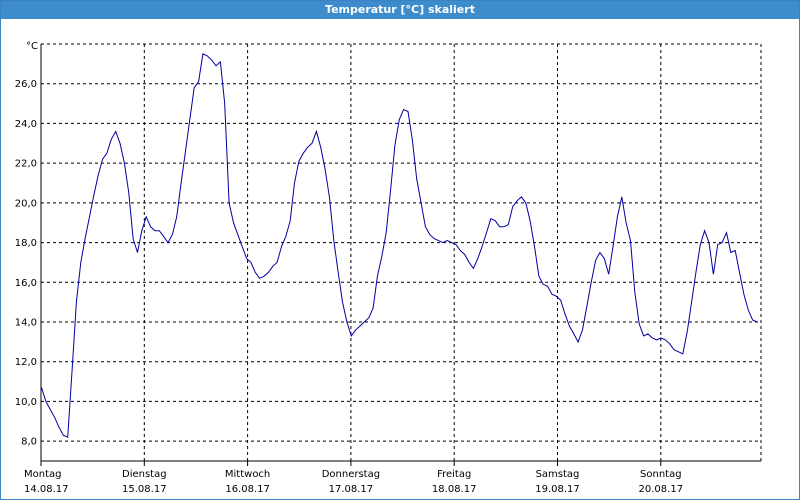  I want to click on y-tick-label: 8,0, so click(29, 442).